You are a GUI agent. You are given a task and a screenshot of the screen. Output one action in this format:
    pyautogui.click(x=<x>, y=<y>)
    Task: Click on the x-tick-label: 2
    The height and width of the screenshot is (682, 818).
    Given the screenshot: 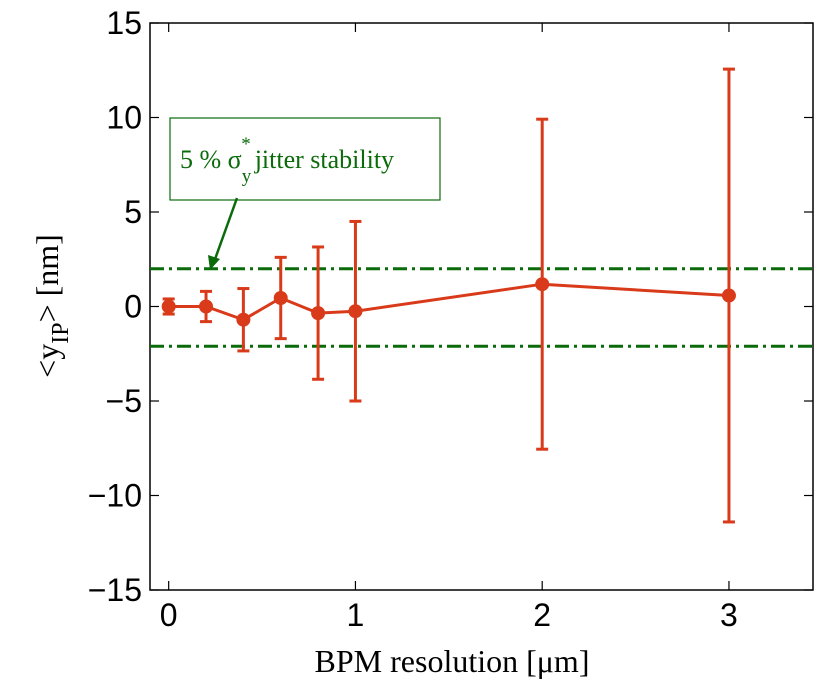 What is the action you would take?
    pyautogui.click(x=542, y=615)
    